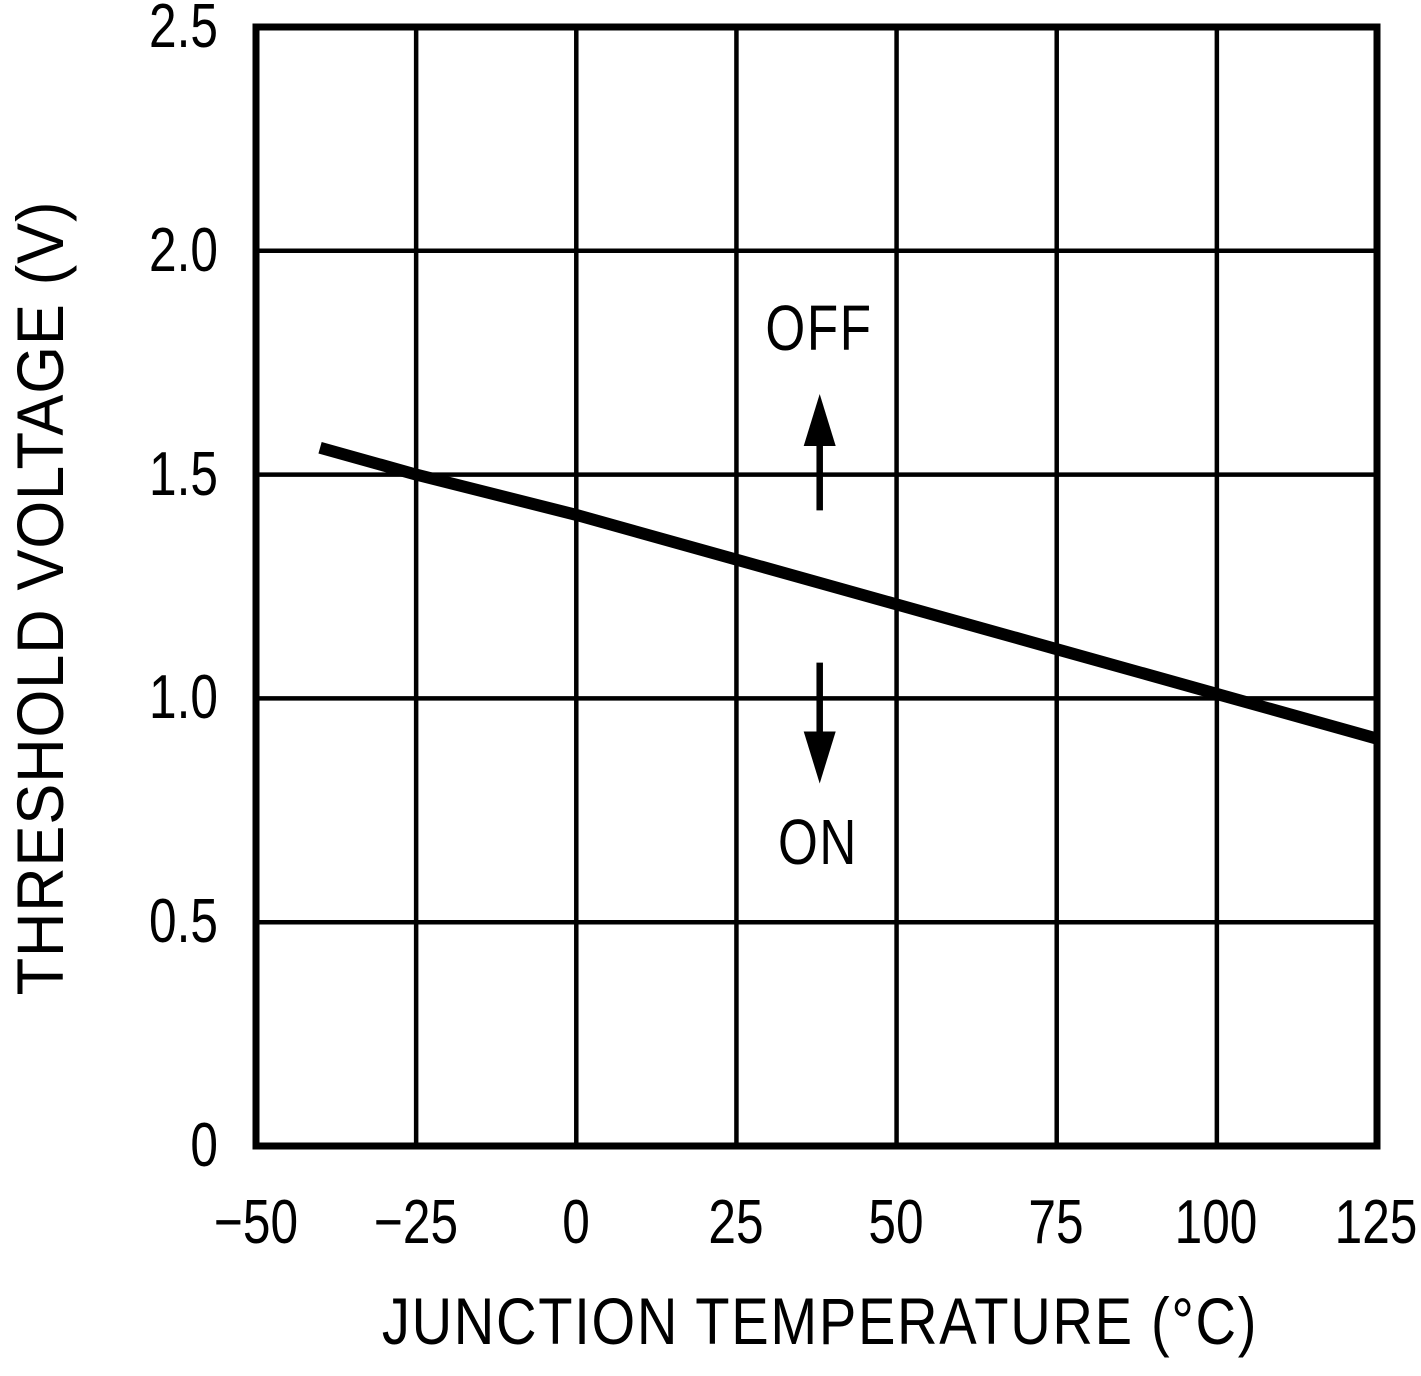 This screenshot has width=1421, height=1376. What do you see at coordinates (819, 420) in the screenshot?
I see `off-up-arrow-head` at bounding box center [819, 420].